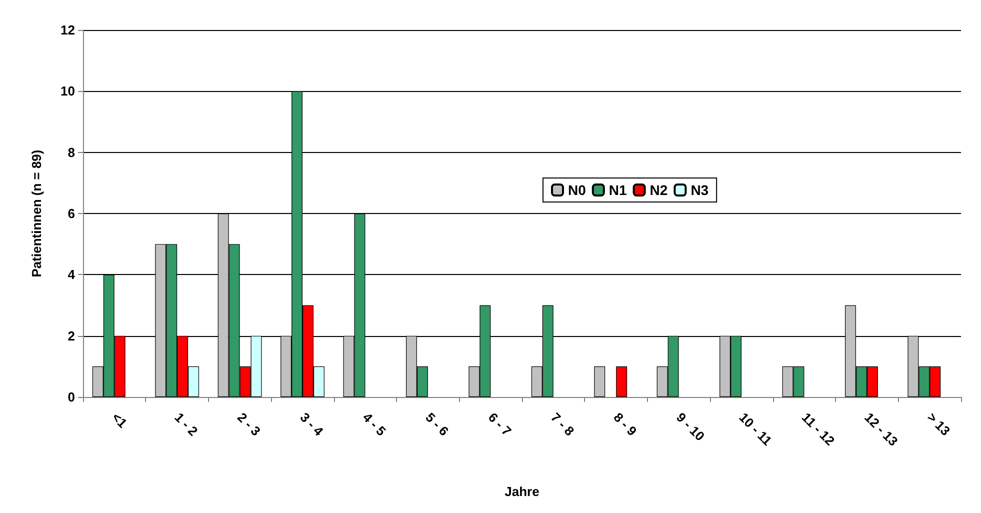 The width and height of the screenshot is (981, 513). I want to click on x-tick-label: 9 - 10, so click(690, 427).